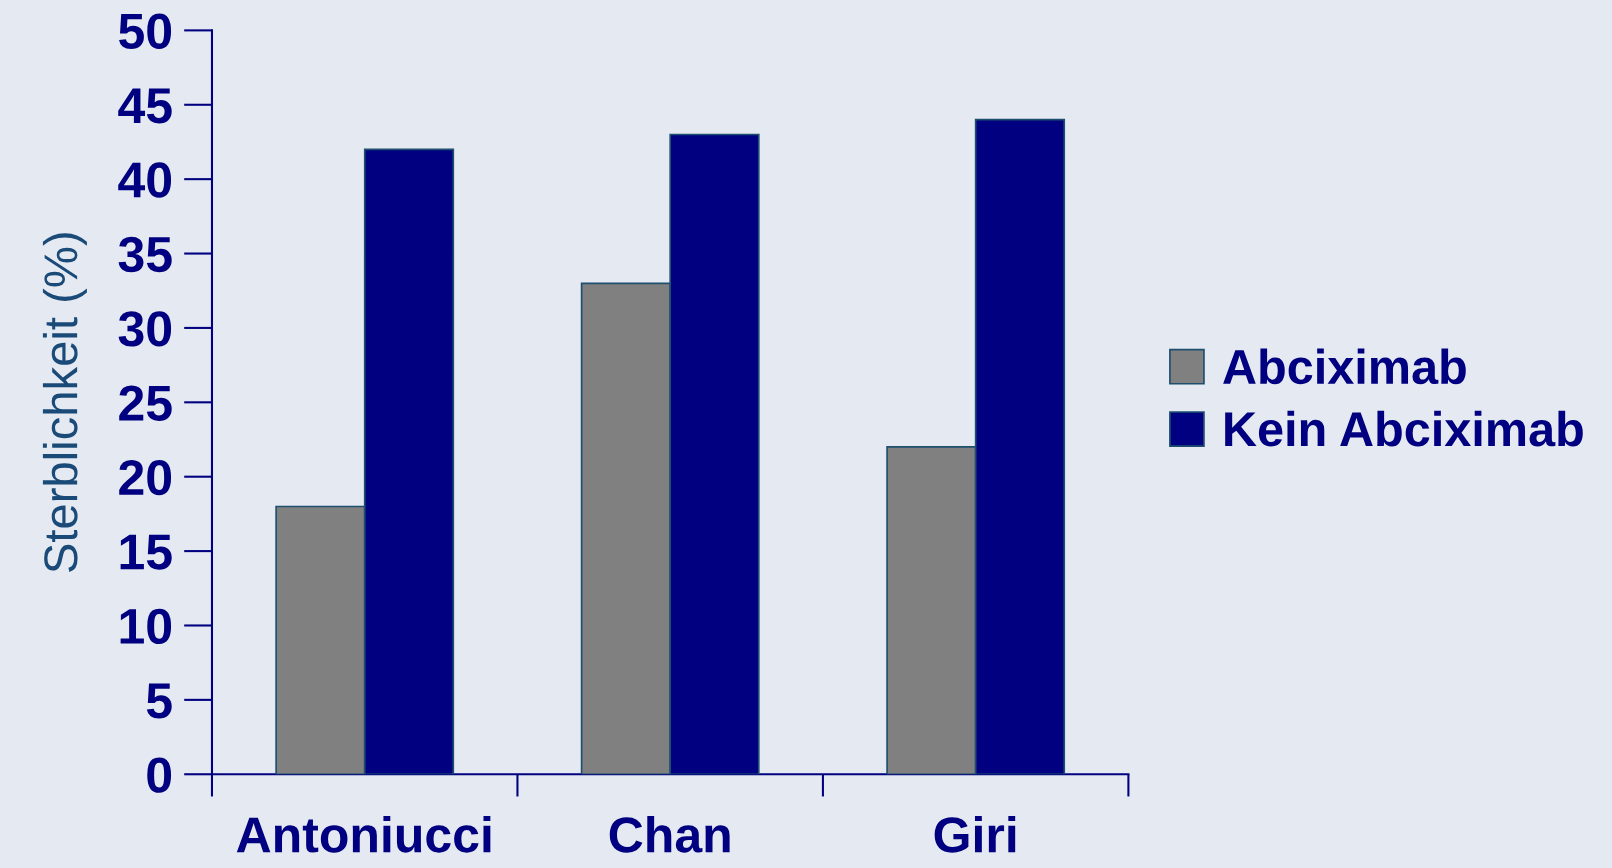 The image size is (1612, 868). What do you see at coordinates (975, 834) in the screenshot?
I see `x-tick-label: Giri` at bounding box center [975, 834].